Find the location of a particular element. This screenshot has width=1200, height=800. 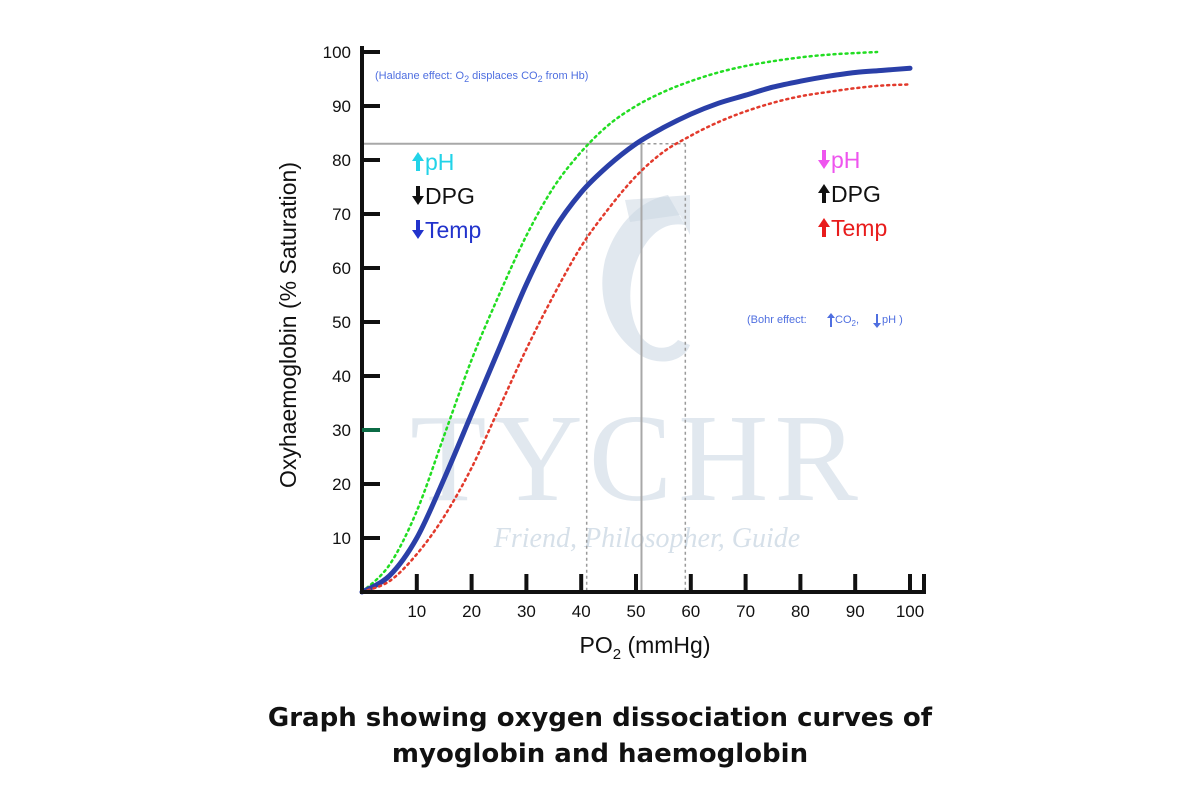

y-tick-label: 40 is located at coordinates (341, 376).